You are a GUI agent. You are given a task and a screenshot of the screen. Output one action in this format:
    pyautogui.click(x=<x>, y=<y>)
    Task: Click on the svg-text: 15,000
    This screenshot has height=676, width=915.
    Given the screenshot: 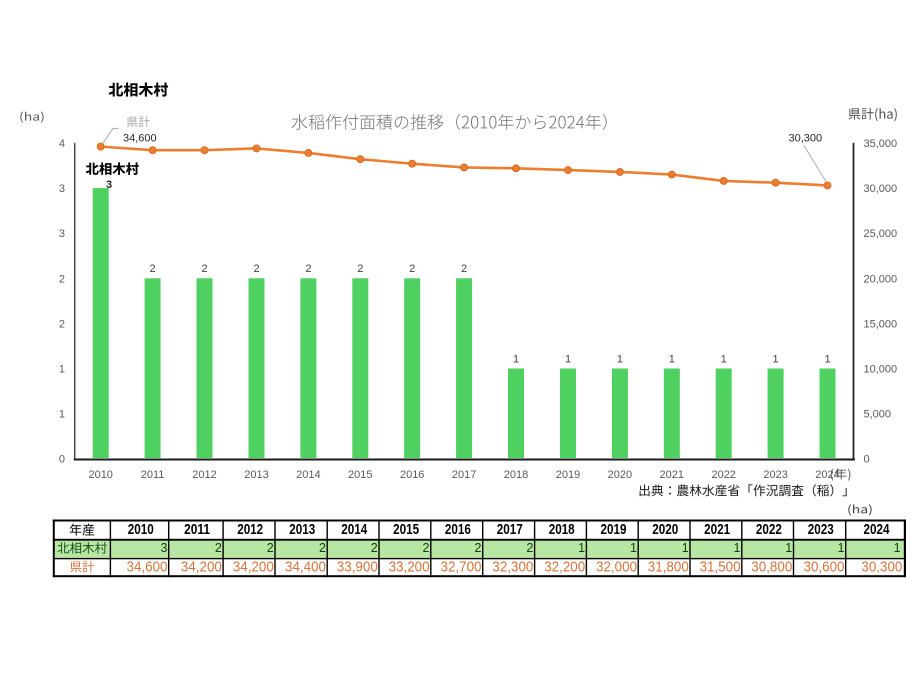 What is the action you would take?
    pyautogui.click(x=881, y=324)
    